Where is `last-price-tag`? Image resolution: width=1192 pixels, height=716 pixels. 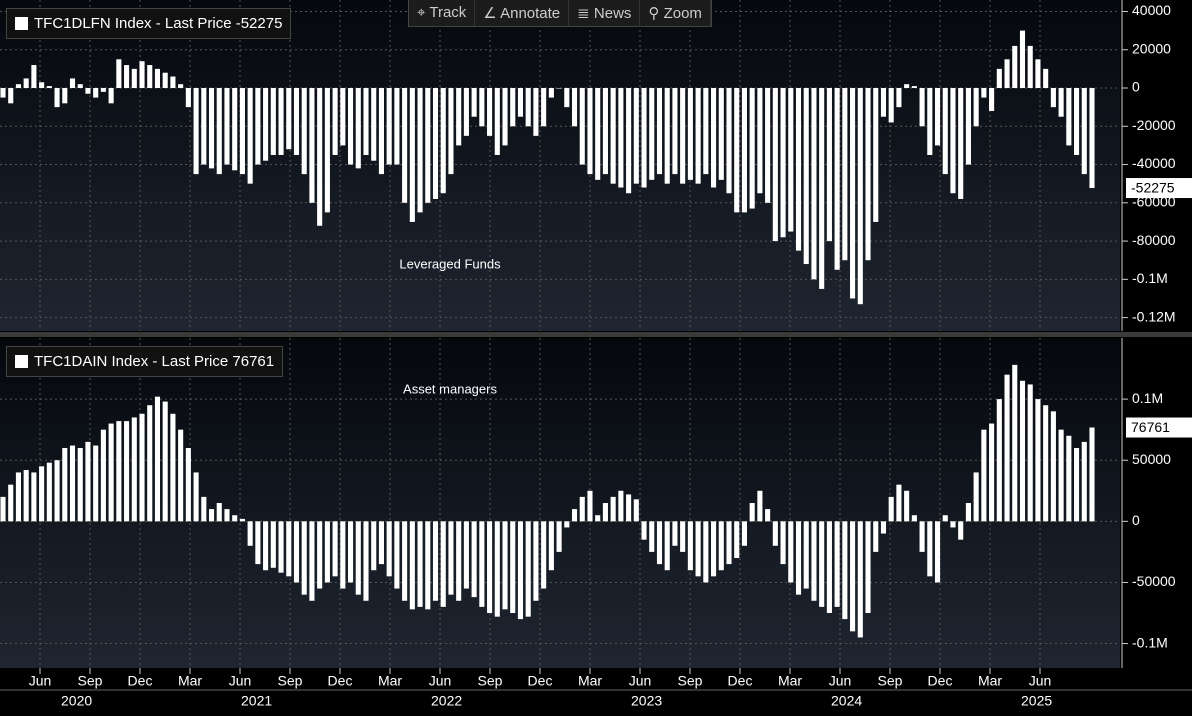
last-price-tag is located at coordinates (1159, 427).